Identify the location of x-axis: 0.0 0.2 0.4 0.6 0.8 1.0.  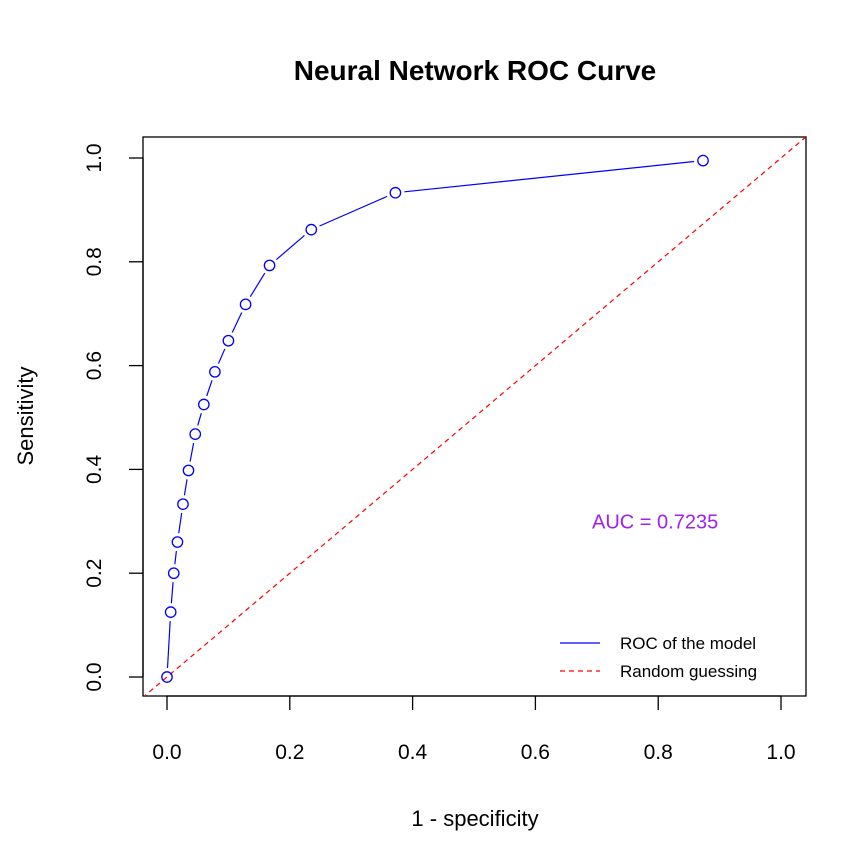
(474, 729).